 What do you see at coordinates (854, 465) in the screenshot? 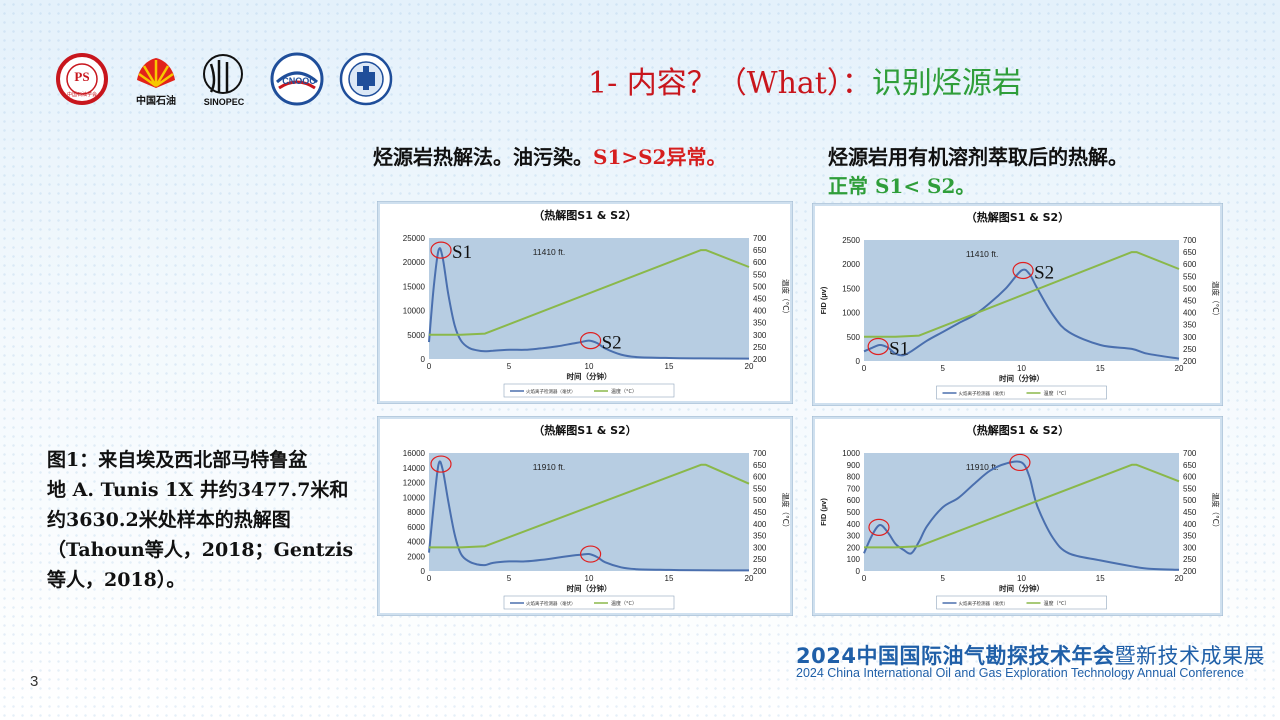
I see `y-tick-label: 900` at bounding box center [854, 465].